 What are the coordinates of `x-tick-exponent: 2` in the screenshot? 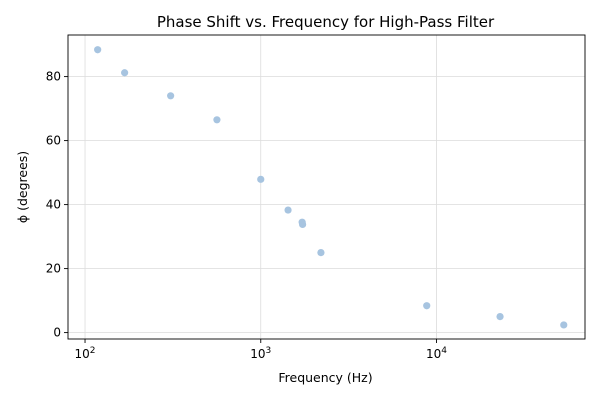 It's located at (93, 351).